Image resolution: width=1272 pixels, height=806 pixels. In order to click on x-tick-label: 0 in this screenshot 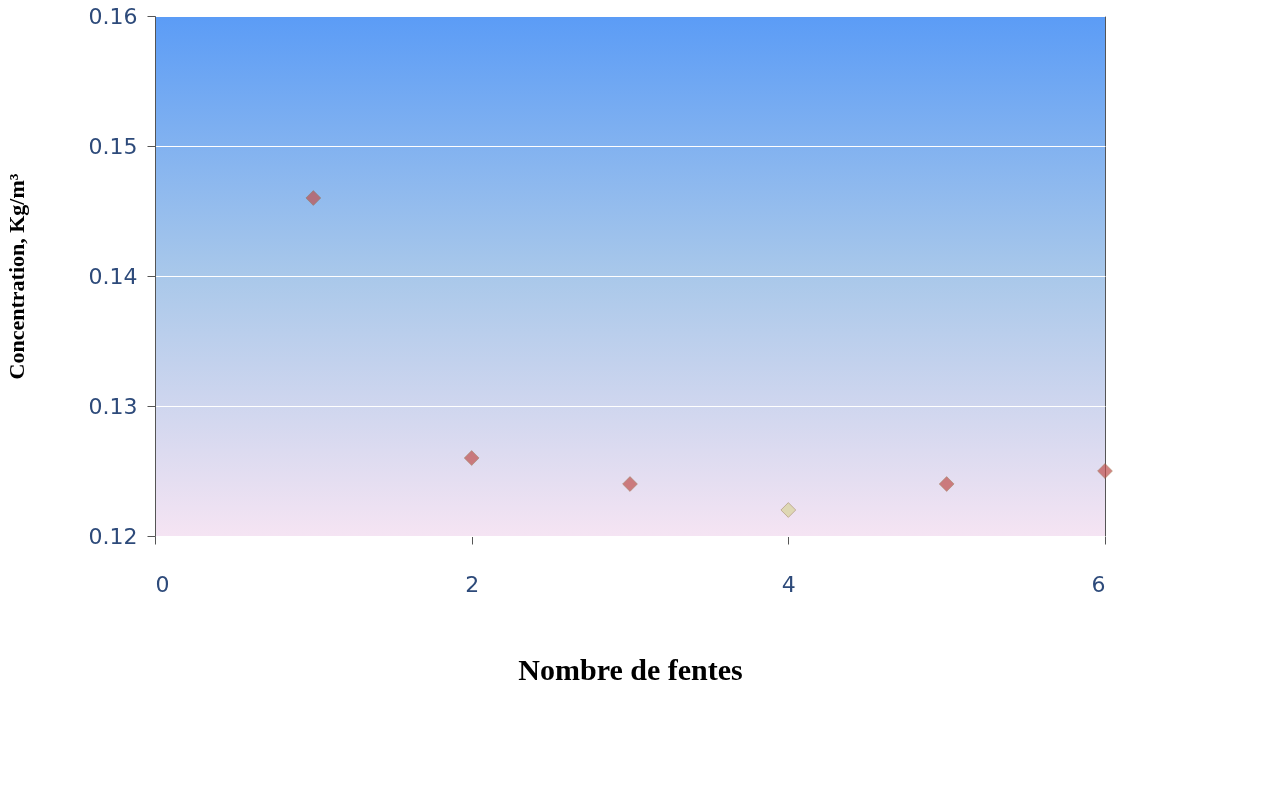, I will do `click(162, 584)`.